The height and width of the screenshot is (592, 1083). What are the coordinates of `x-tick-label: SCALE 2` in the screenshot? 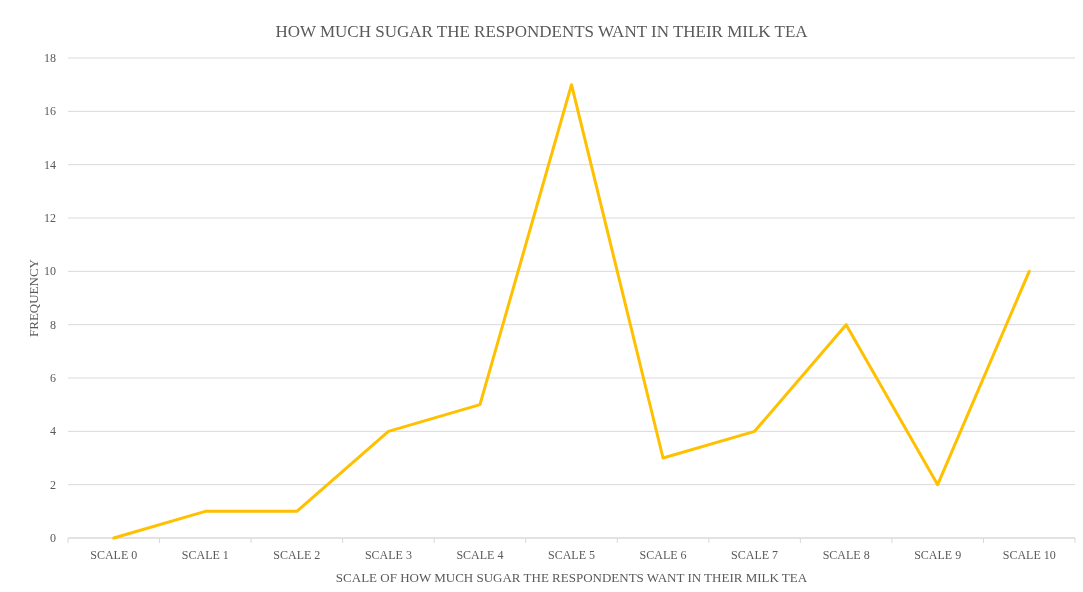 It's located at (297, 555).